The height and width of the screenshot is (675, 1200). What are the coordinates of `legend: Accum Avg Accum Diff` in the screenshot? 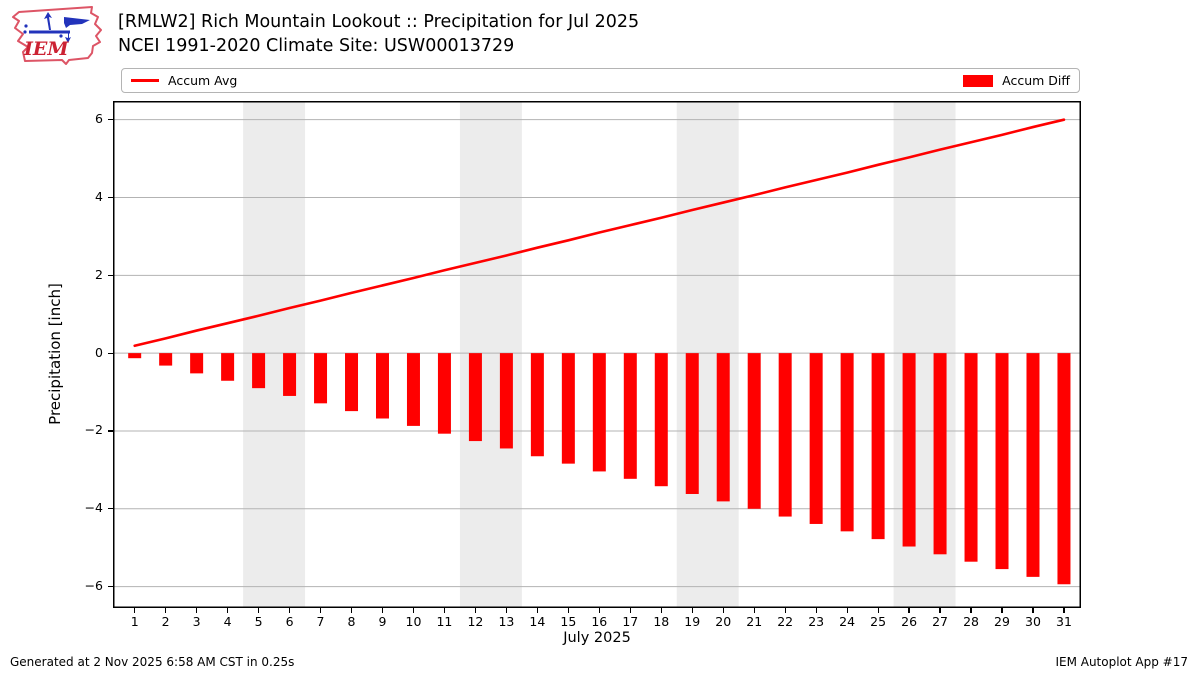 It's located at (600, 80).